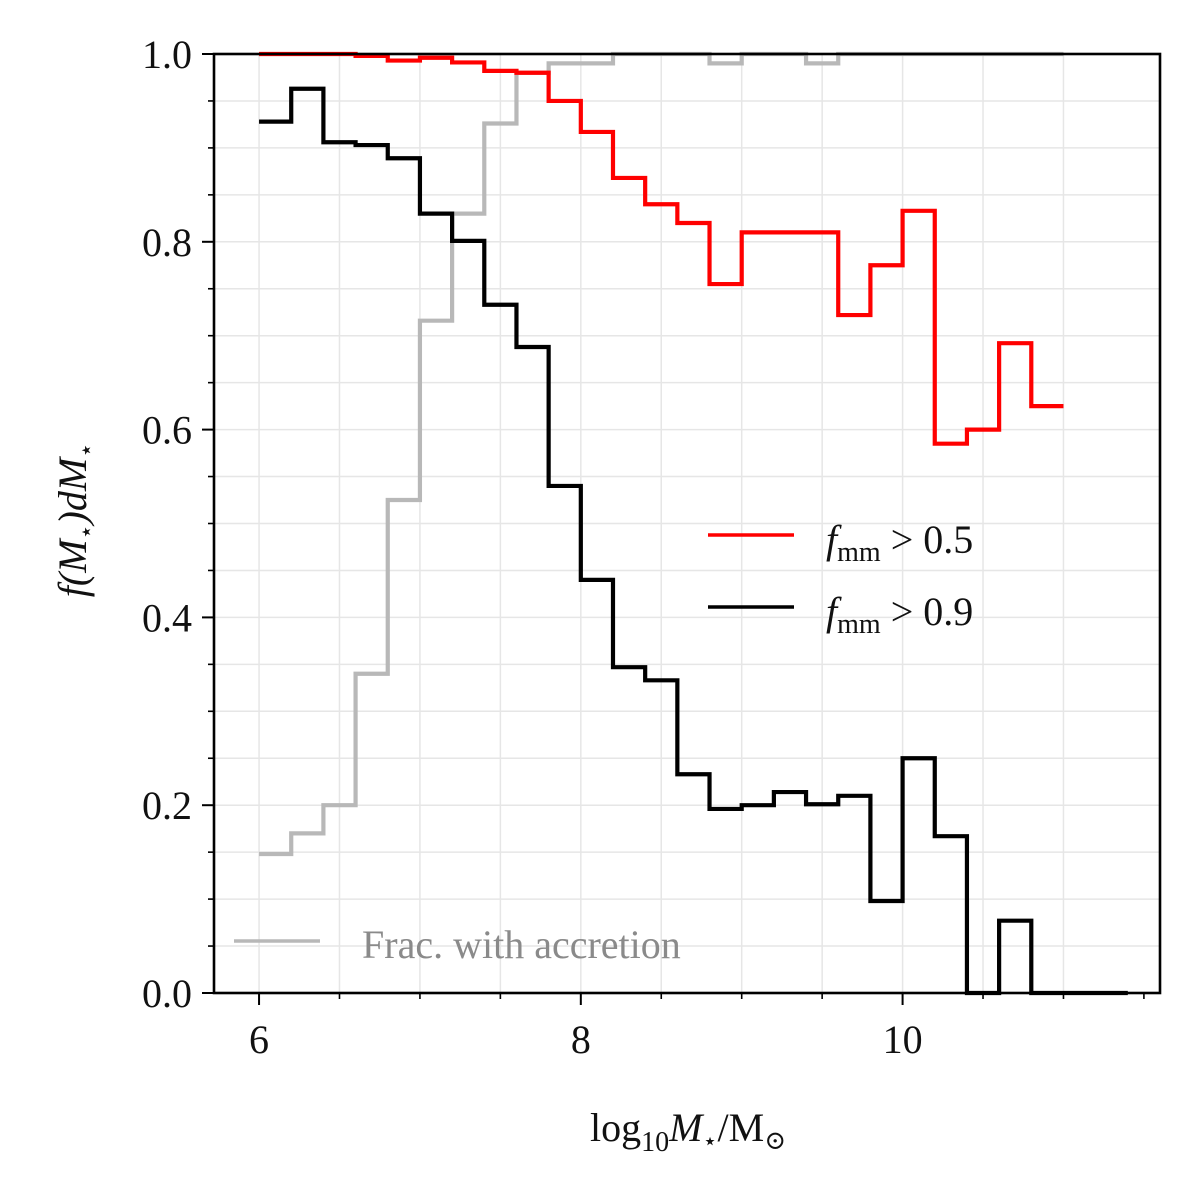 This screenshot has width=1196, height=1188. I want to click on legend-accretion: Frac. with accretion, so click(457, 944).